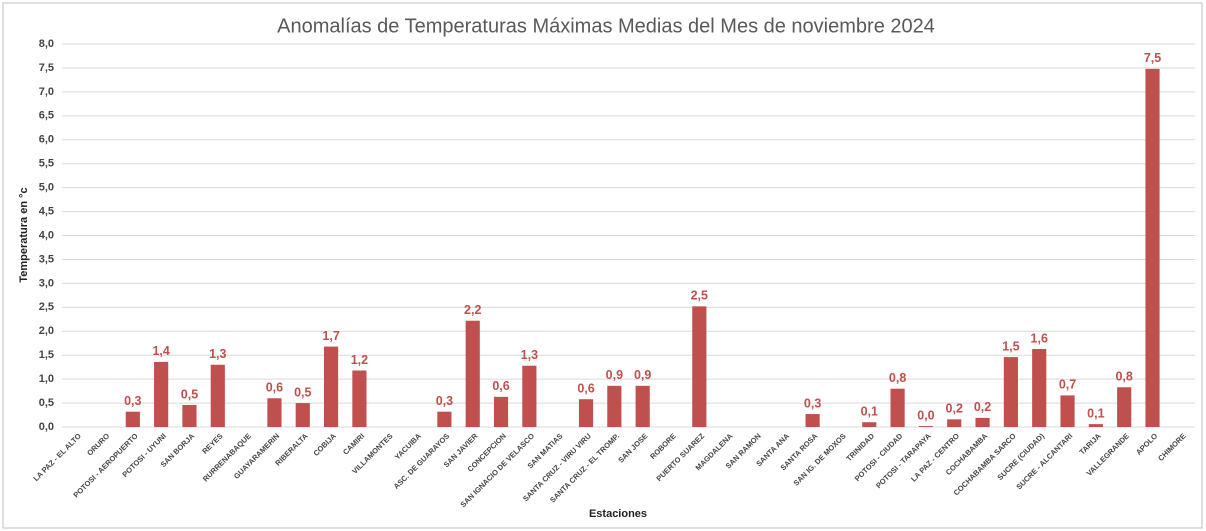 This screenshot has width=1206, height=531. Describe the element at coordinates (1067, 385) in the screenshot. I see `data-label: 0,7` at that location.